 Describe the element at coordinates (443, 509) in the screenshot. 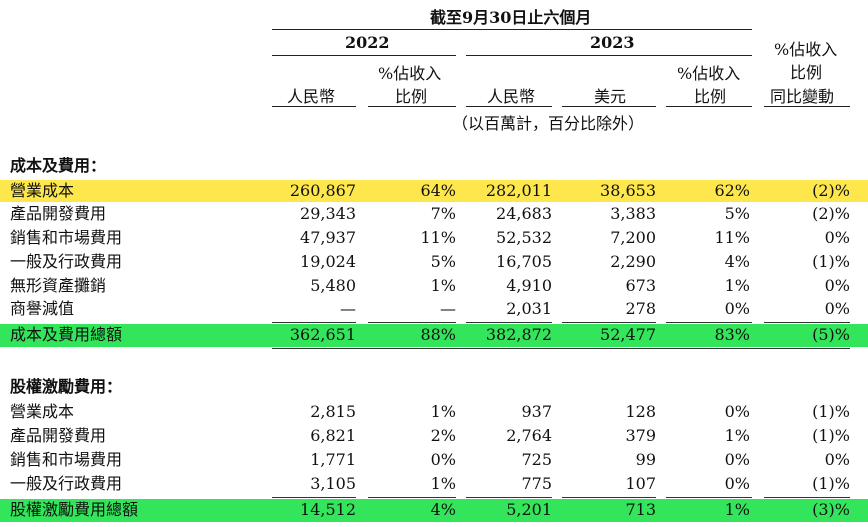

I see `pct-2022: 4%` at that location.